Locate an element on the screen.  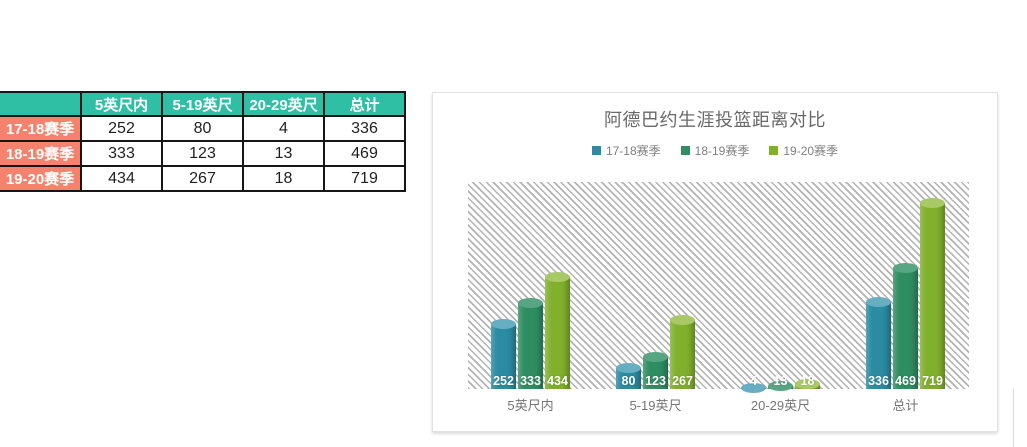
bar-stack: 336 469 719 is located at coordinates (905, 285).